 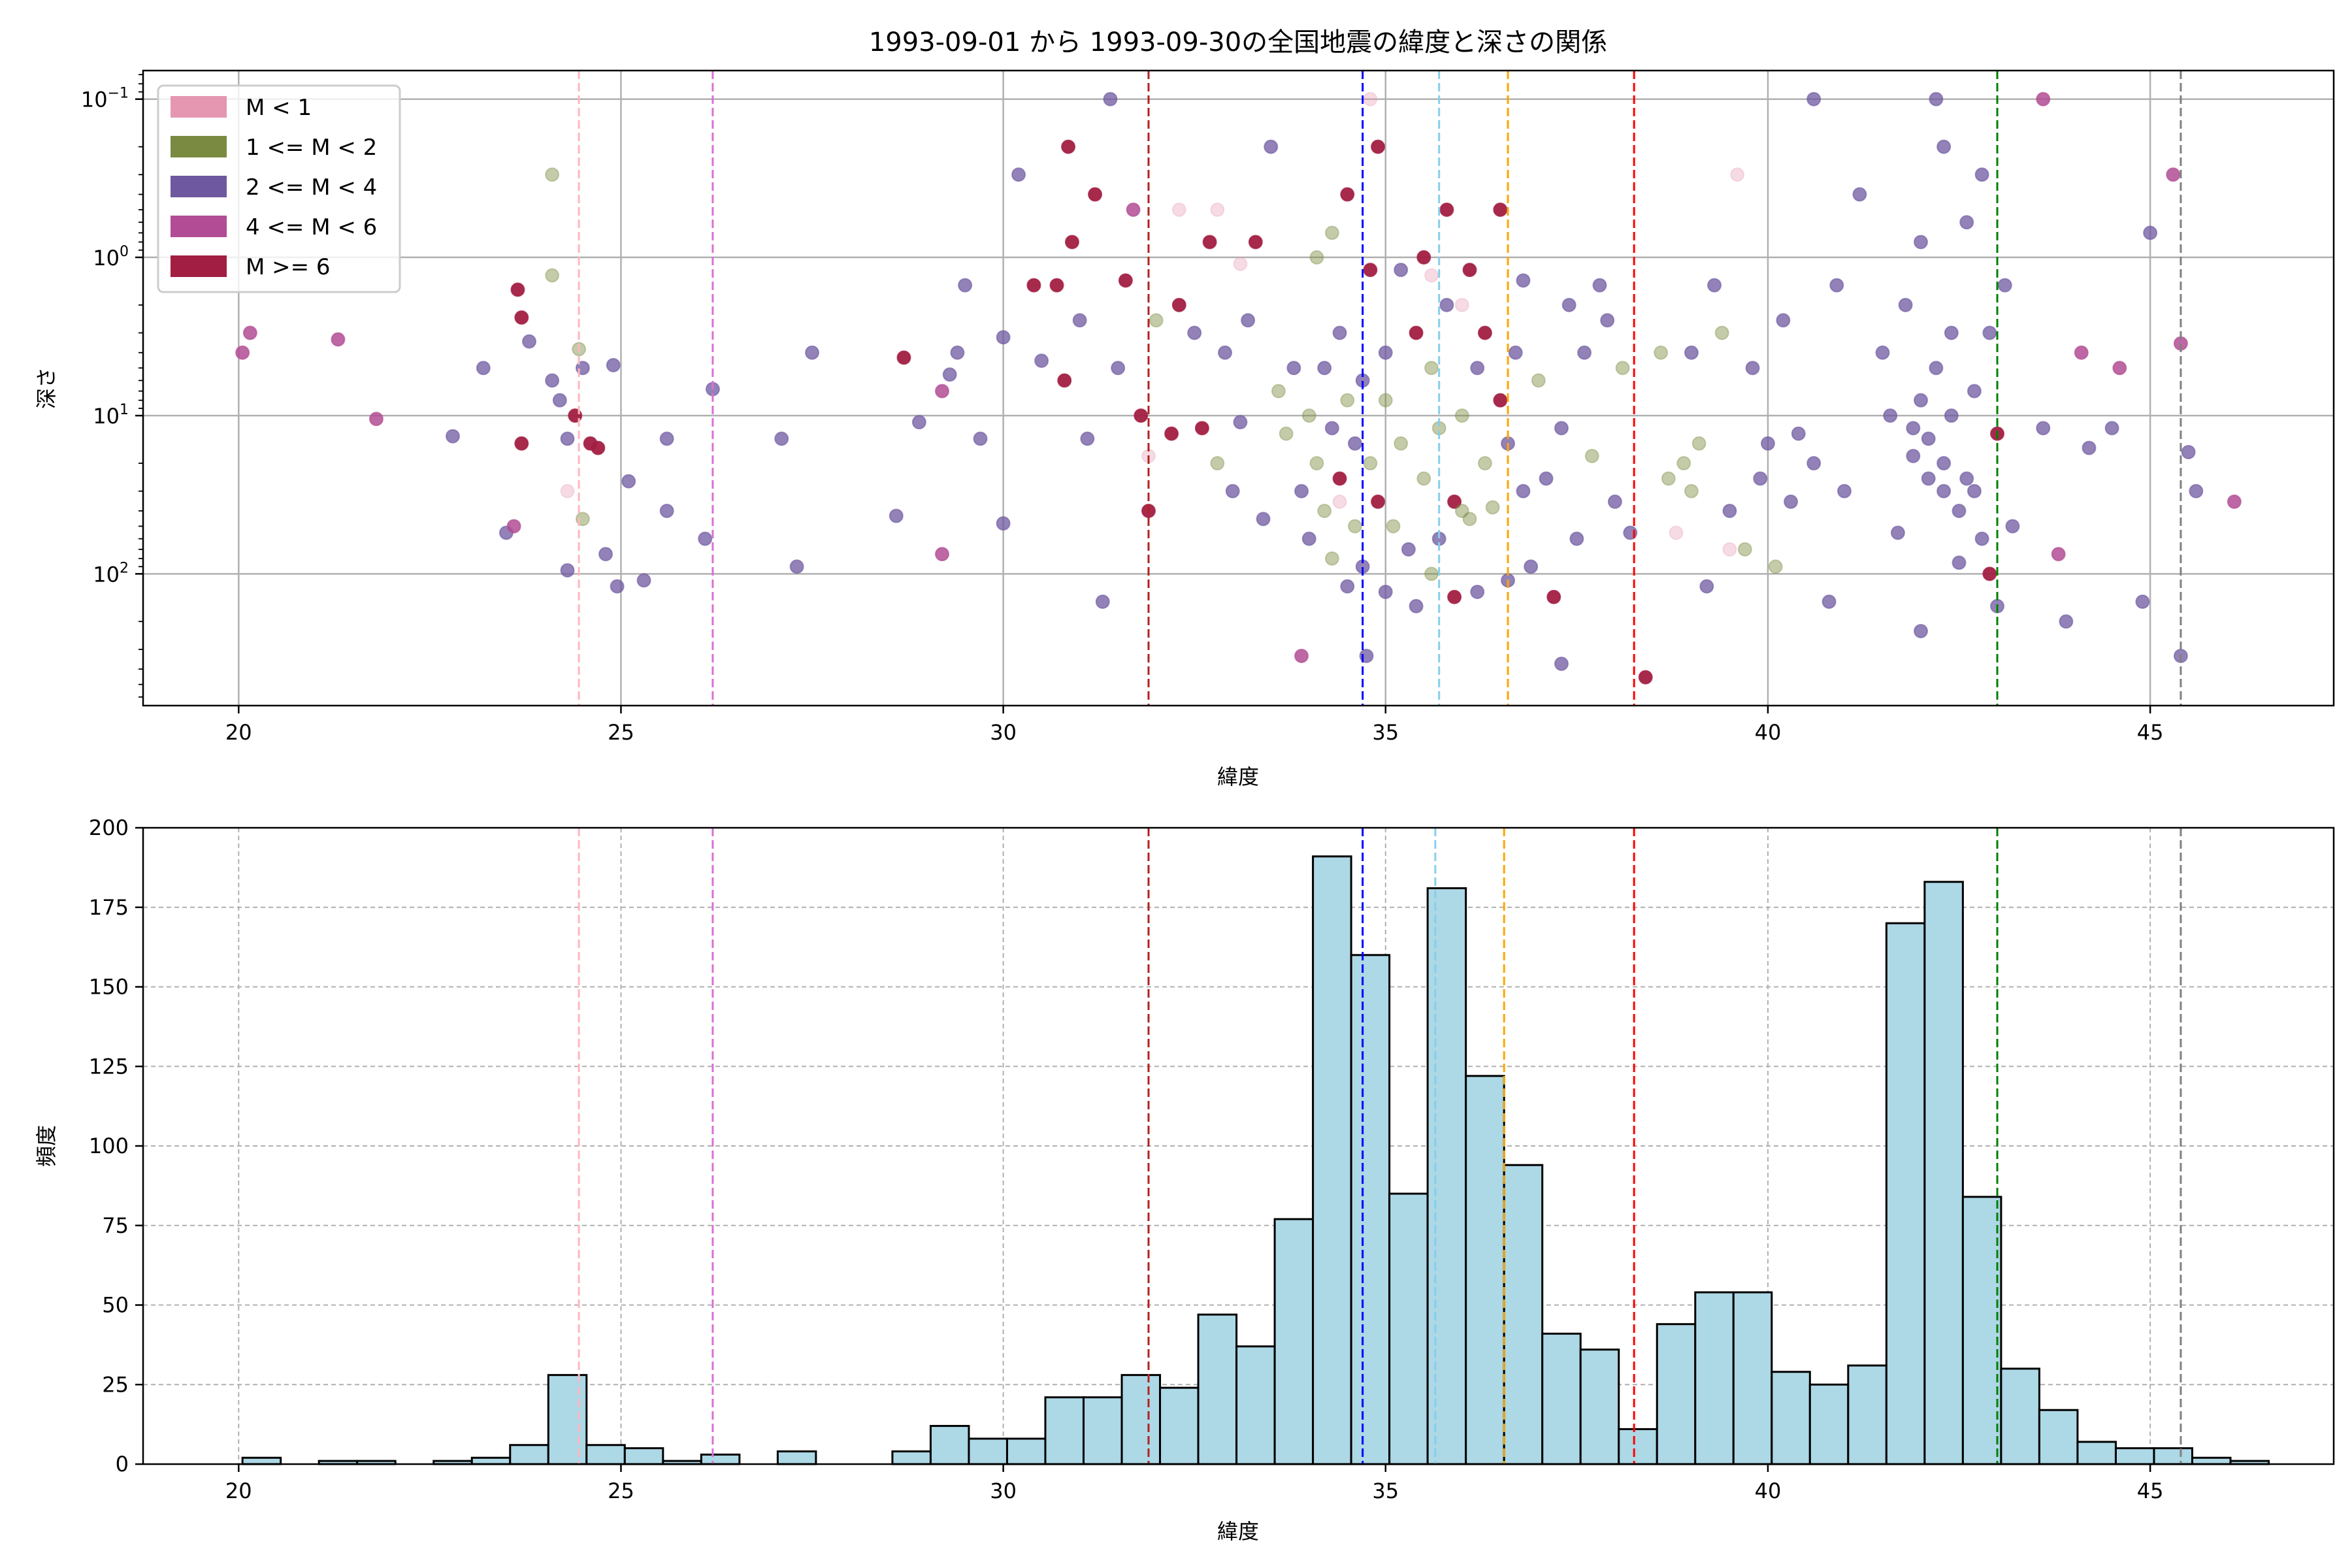 What do you see at coordinates (109, 907) in the screenshot?
I see `y-tick-label: 175` at bounding box center [109, 907].